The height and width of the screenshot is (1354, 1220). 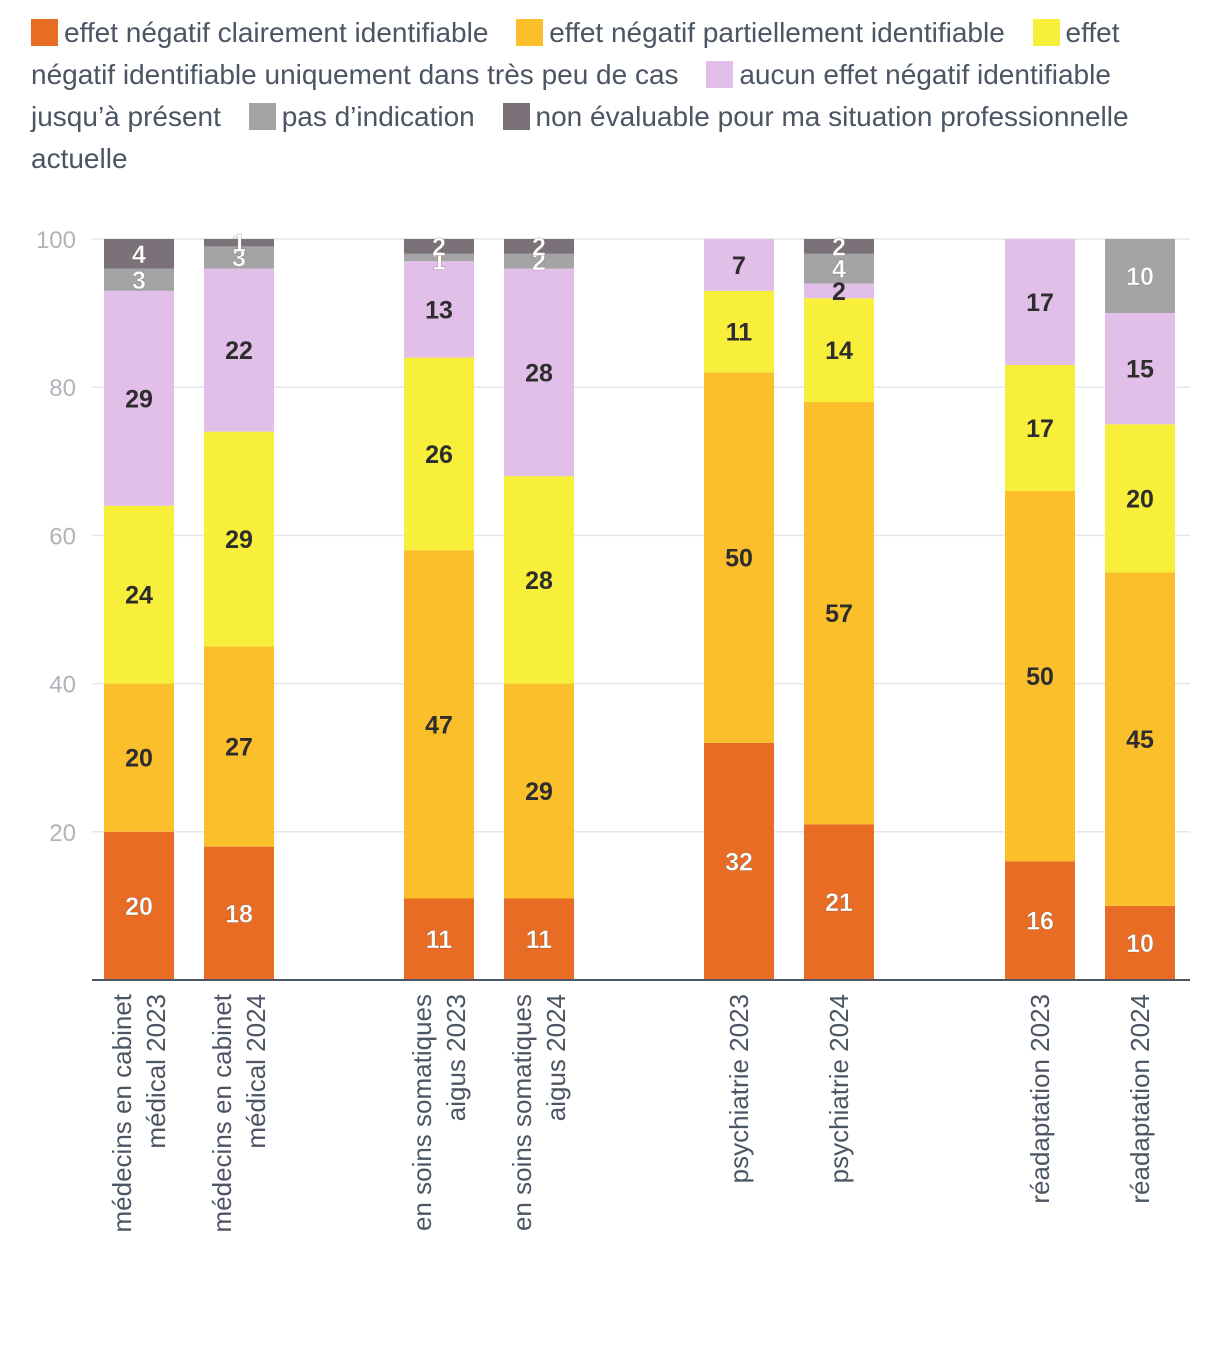 I want to click on x-category-label: aigus 2024, so click(x=556, y=1057).